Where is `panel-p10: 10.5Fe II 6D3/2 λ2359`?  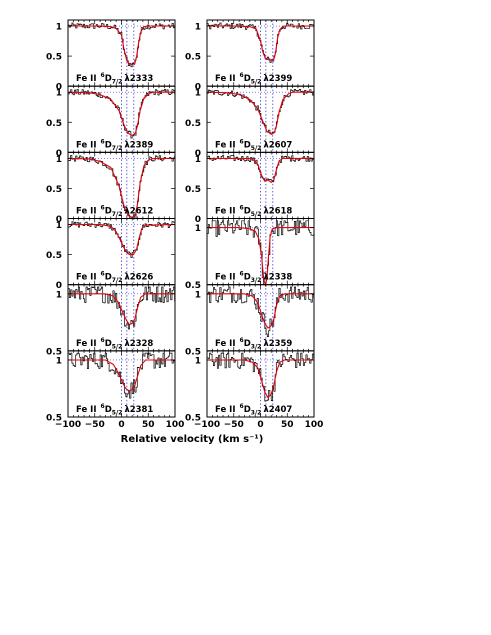 panel-p10: 10.5Fe II 6D3/2 λ2359 is located at coordinates (250, 320).